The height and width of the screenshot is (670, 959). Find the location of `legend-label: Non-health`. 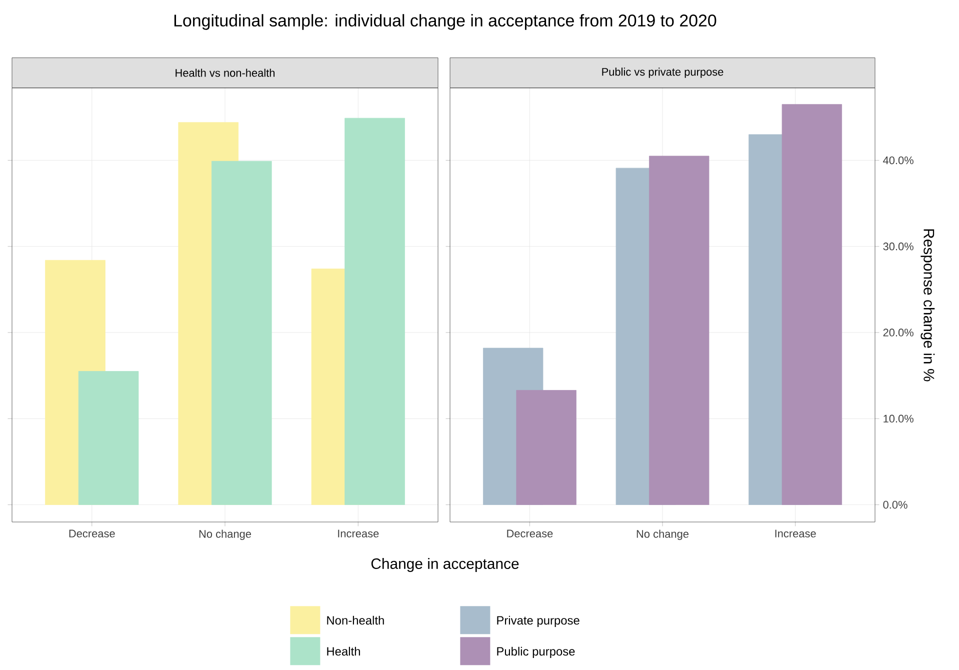

legend-label: Non-health is located at coordinates (355, 620).